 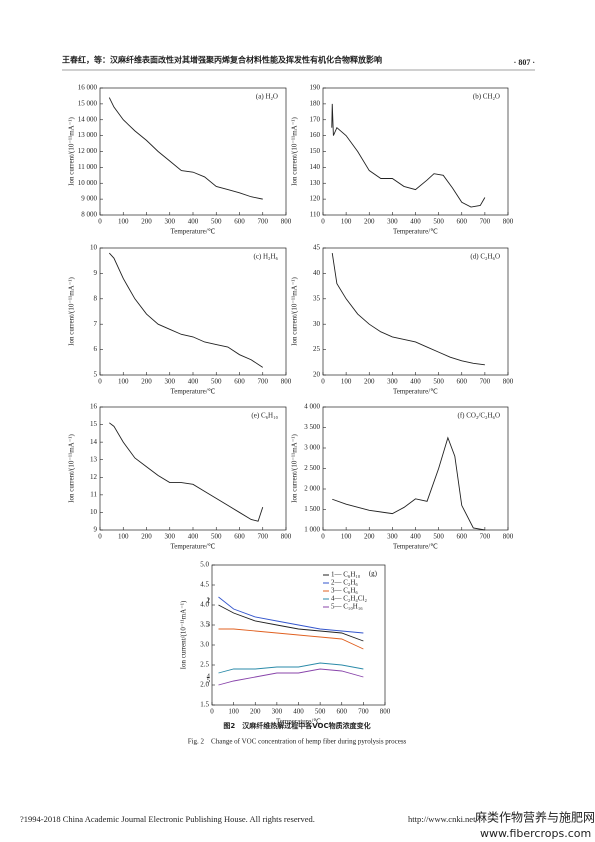 What do you see at coordinates (267, 97) in the screenshot?
I see `panel-label: (a) H₂O` at bounding box center [267, 97].